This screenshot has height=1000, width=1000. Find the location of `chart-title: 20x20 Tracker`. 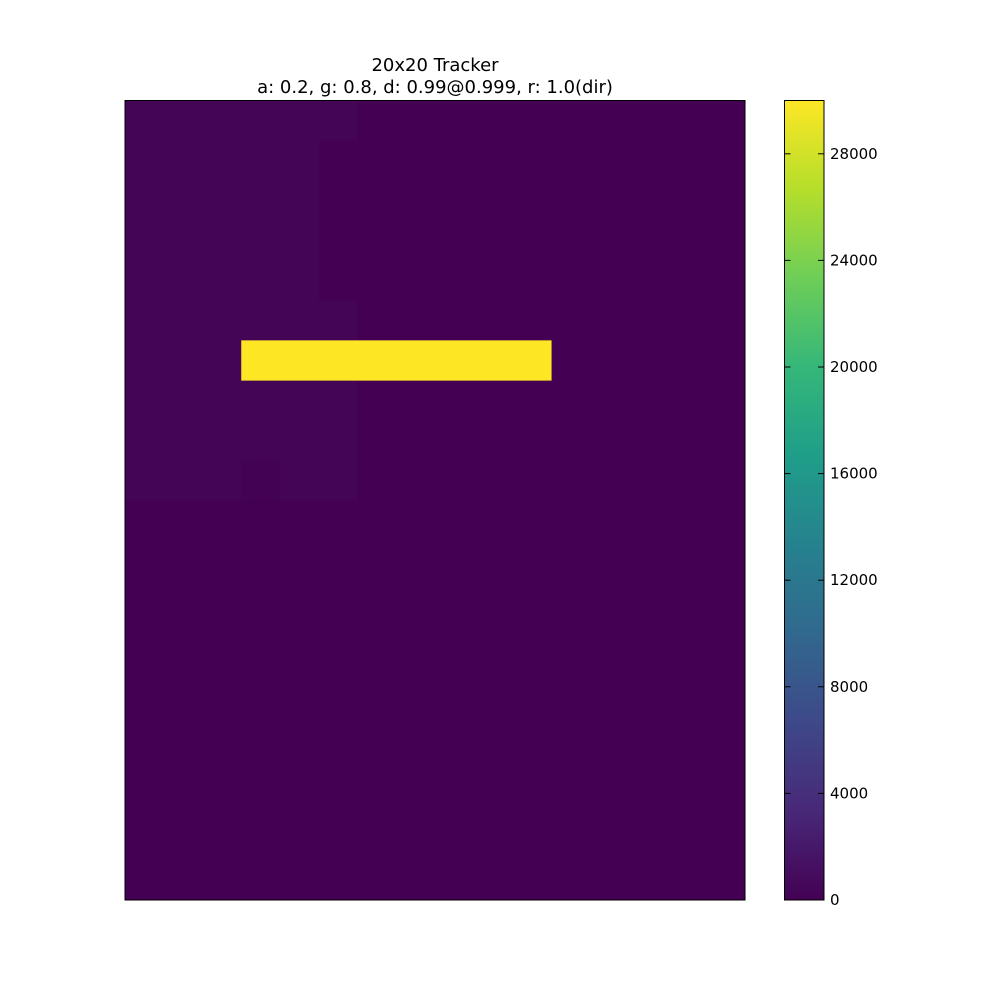

chart-title: 20x20 Tracker is located at coordinates (435, 65).